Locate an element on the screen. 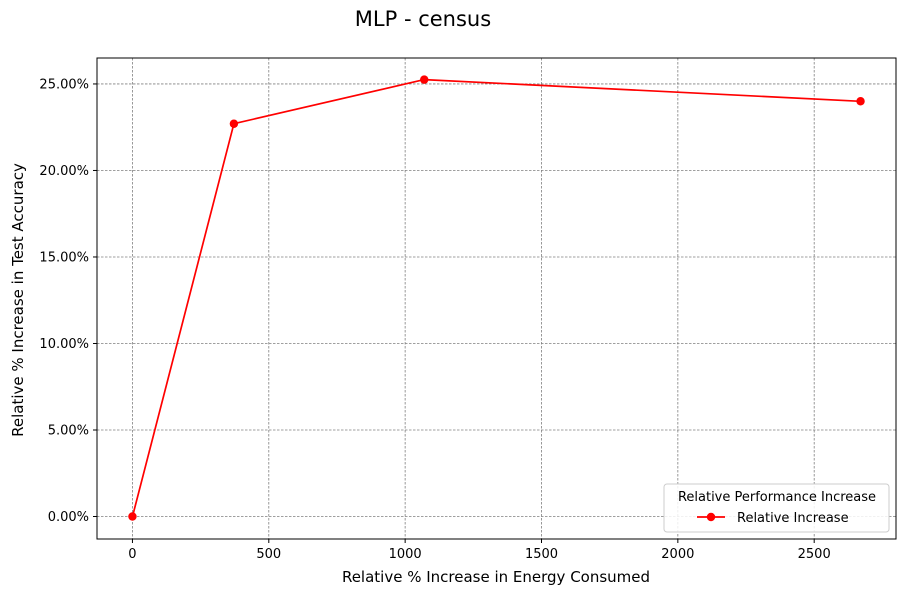 The image size is (905, 595). y-tick-label: 5.00% is located at coordinates (68, 430).